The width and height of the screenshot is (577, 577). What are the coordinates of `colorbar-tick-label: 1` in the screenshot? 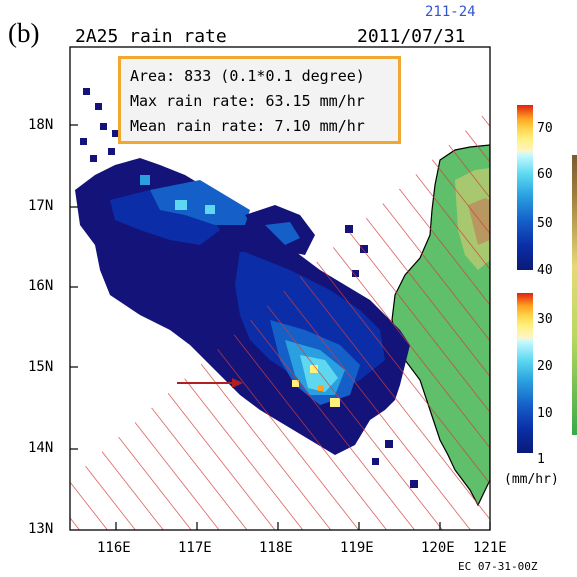 It's located at (541, 459).